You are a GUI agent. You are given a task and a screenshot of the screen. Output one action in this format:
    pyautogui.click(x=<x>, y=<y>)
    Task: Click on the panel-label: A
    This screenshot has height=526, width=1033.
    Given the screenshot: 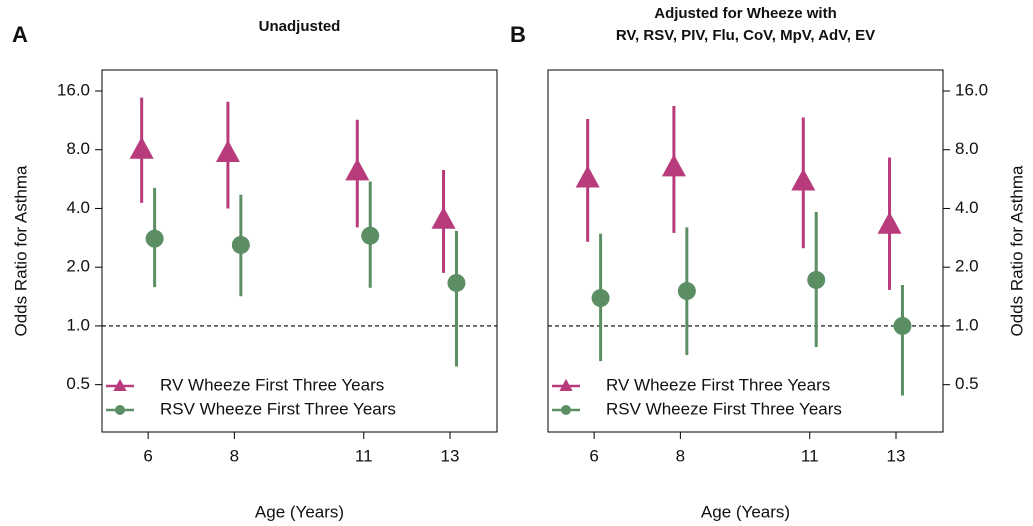 What is the action you would take?
    pyautogui.click(x=20, y=34)
    